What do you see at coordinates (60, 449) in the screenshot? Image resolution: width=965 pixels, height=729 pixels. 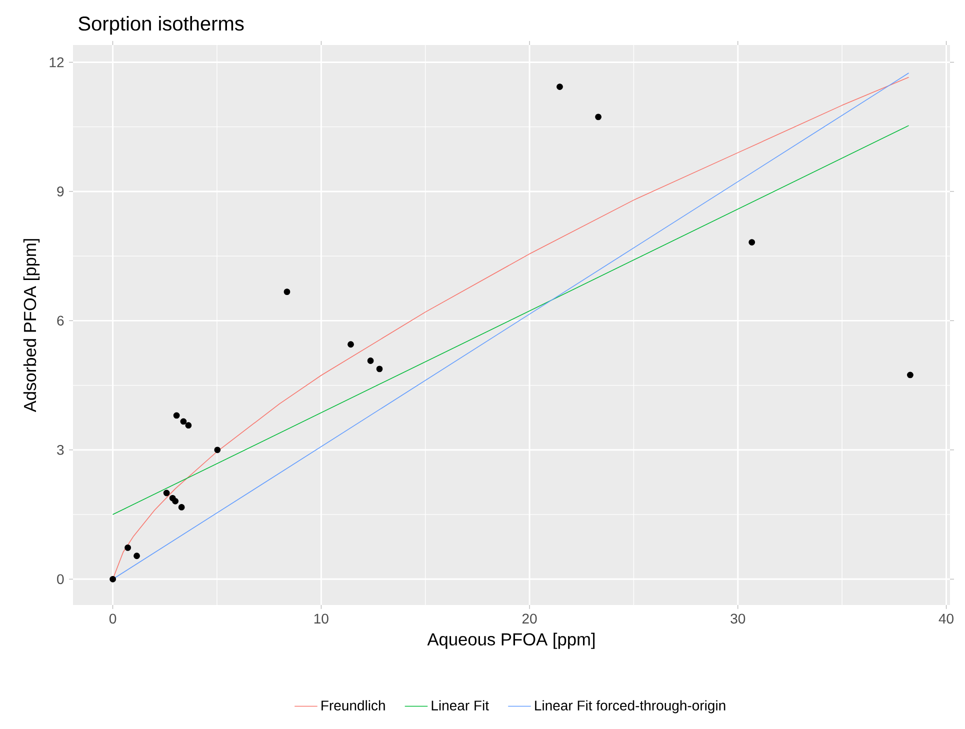 I see `y-tick-label: 3` at bounding box center [60, 449].